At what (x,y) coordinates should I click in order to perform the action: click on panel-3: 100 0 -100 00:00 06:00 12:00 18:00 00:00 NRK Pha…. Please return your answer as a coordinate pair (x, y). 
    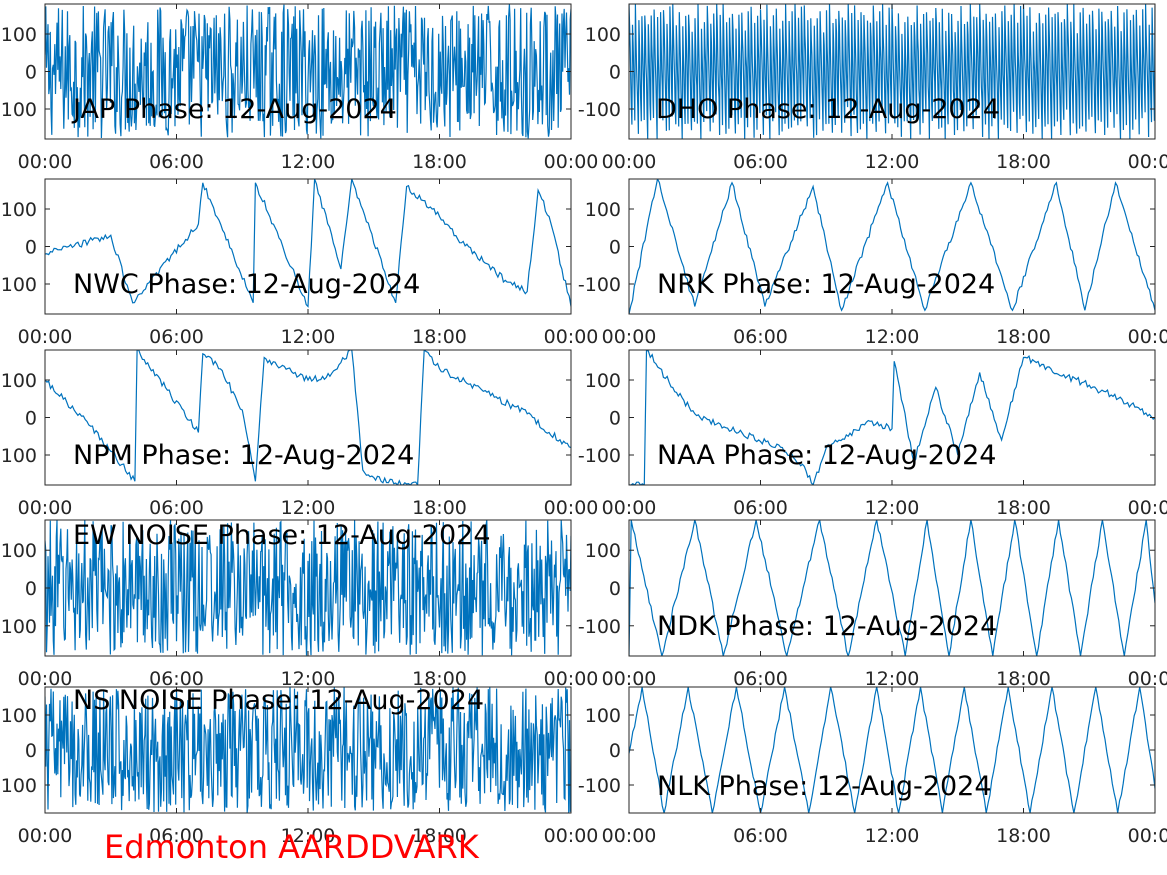
    Looking at the image, I should click on (872, 263).